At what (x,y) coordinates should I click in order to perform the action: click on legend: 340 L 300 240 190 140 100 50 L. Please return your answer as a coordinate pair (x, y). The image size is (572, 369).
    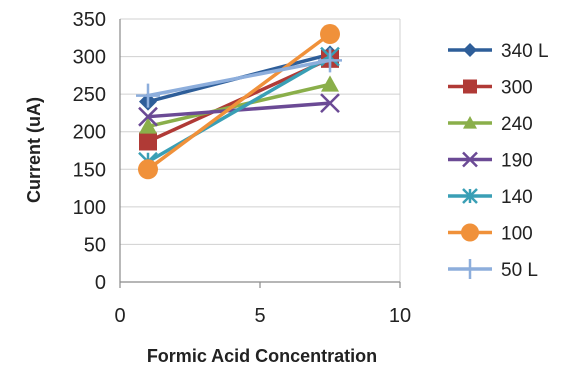
    Looking at the image, I should click on (498, 161).